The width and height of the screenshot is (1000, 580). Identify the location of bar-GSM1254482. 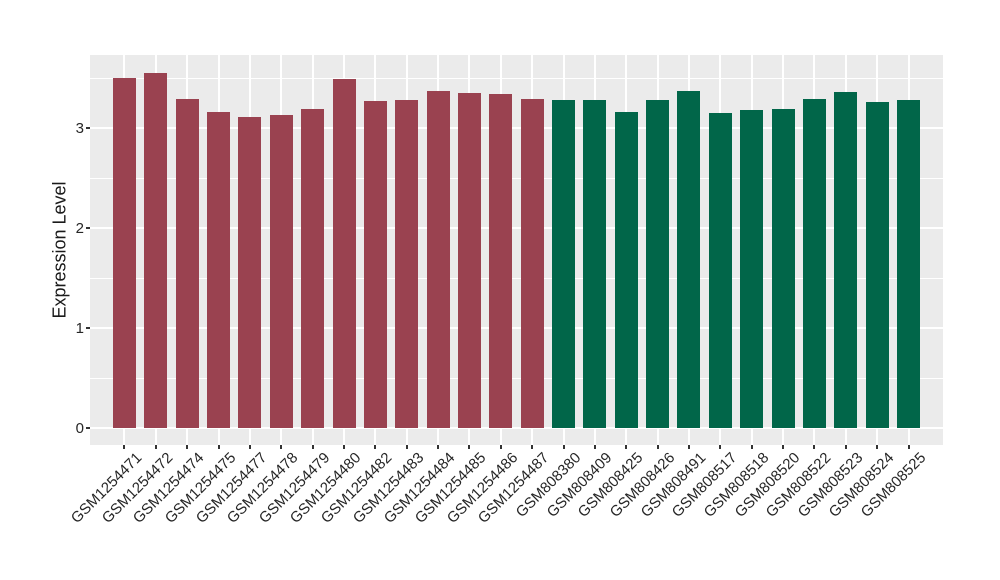
(375, 265).